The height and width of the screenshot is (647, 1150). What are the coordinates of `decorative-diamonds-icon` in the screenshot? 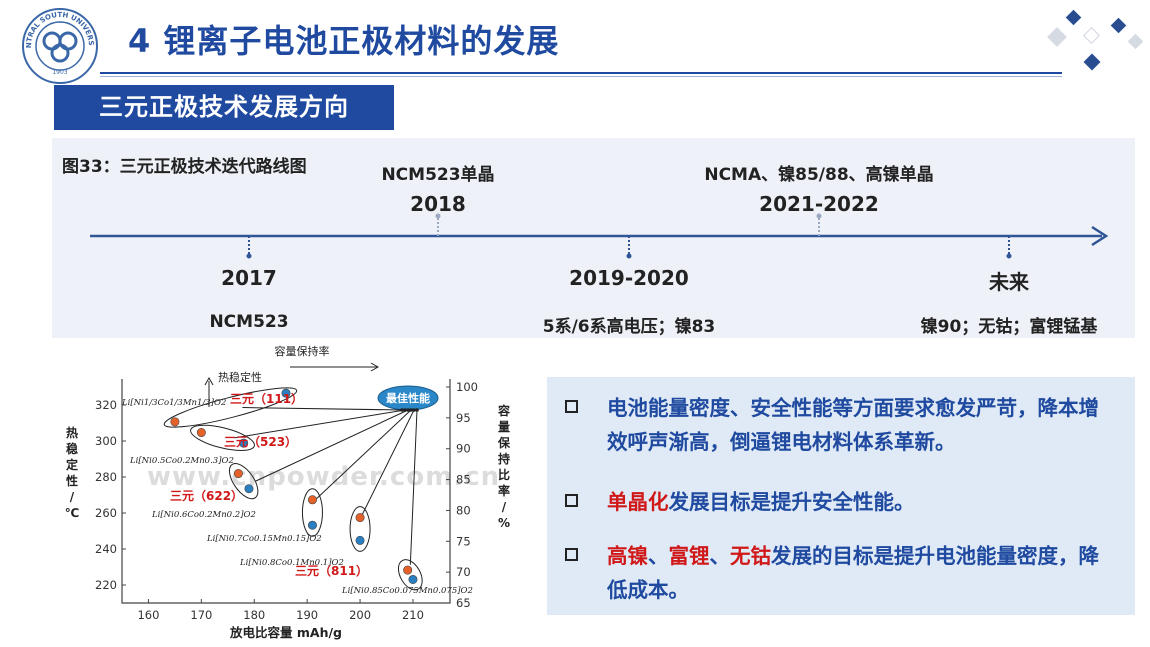 It's located at (1095, 40).